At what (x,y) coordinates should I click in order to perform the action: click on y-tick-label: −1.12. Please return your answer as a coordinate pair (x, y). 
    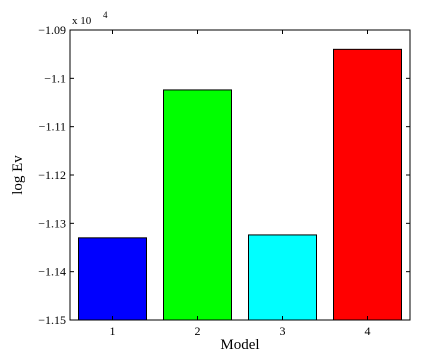
    Looking at the image, I should click on (52, 175).